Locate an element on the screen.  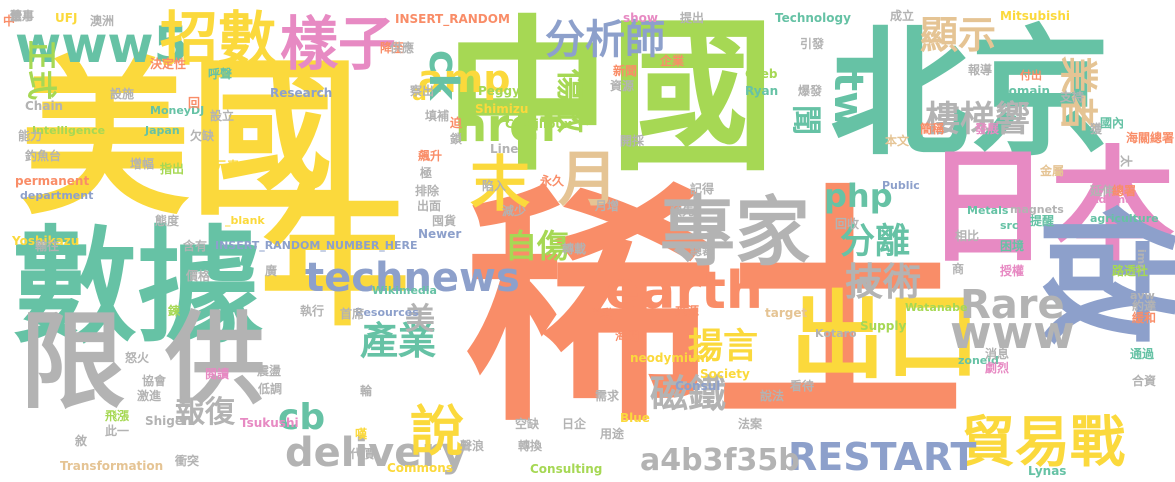
cloud-word-193: 總裁 is located at coordinates (702, 251).